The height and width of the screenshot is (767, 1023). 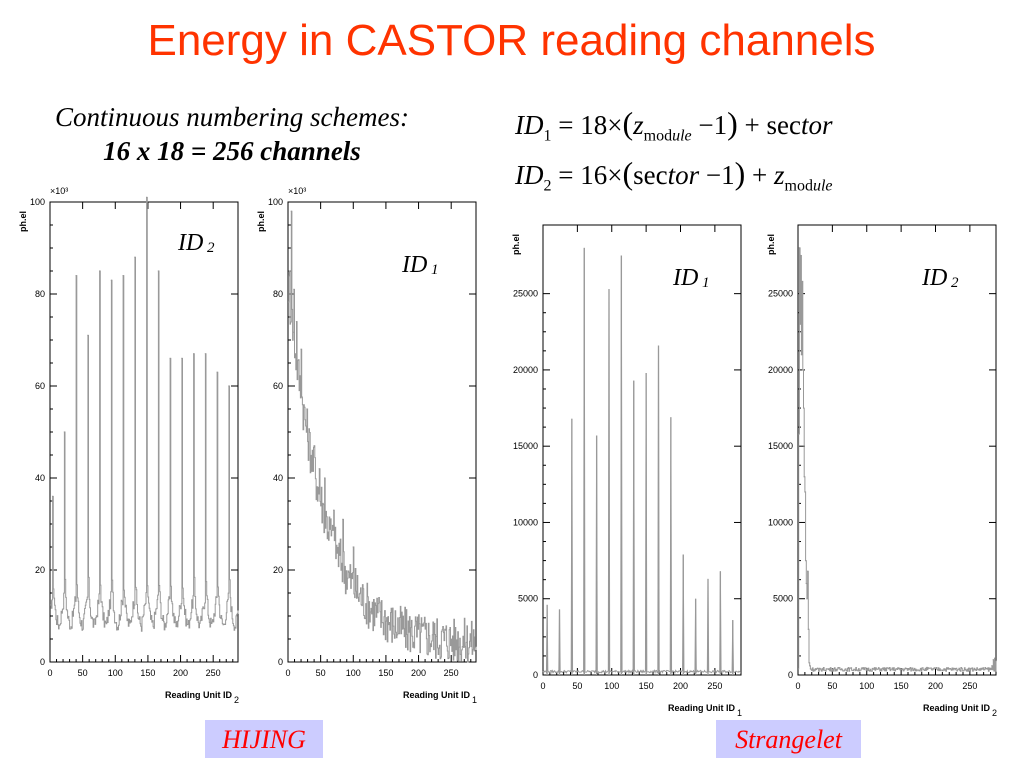 I want to click on formula-id2-z-sub-a: mod, so click(x=798, y=186).